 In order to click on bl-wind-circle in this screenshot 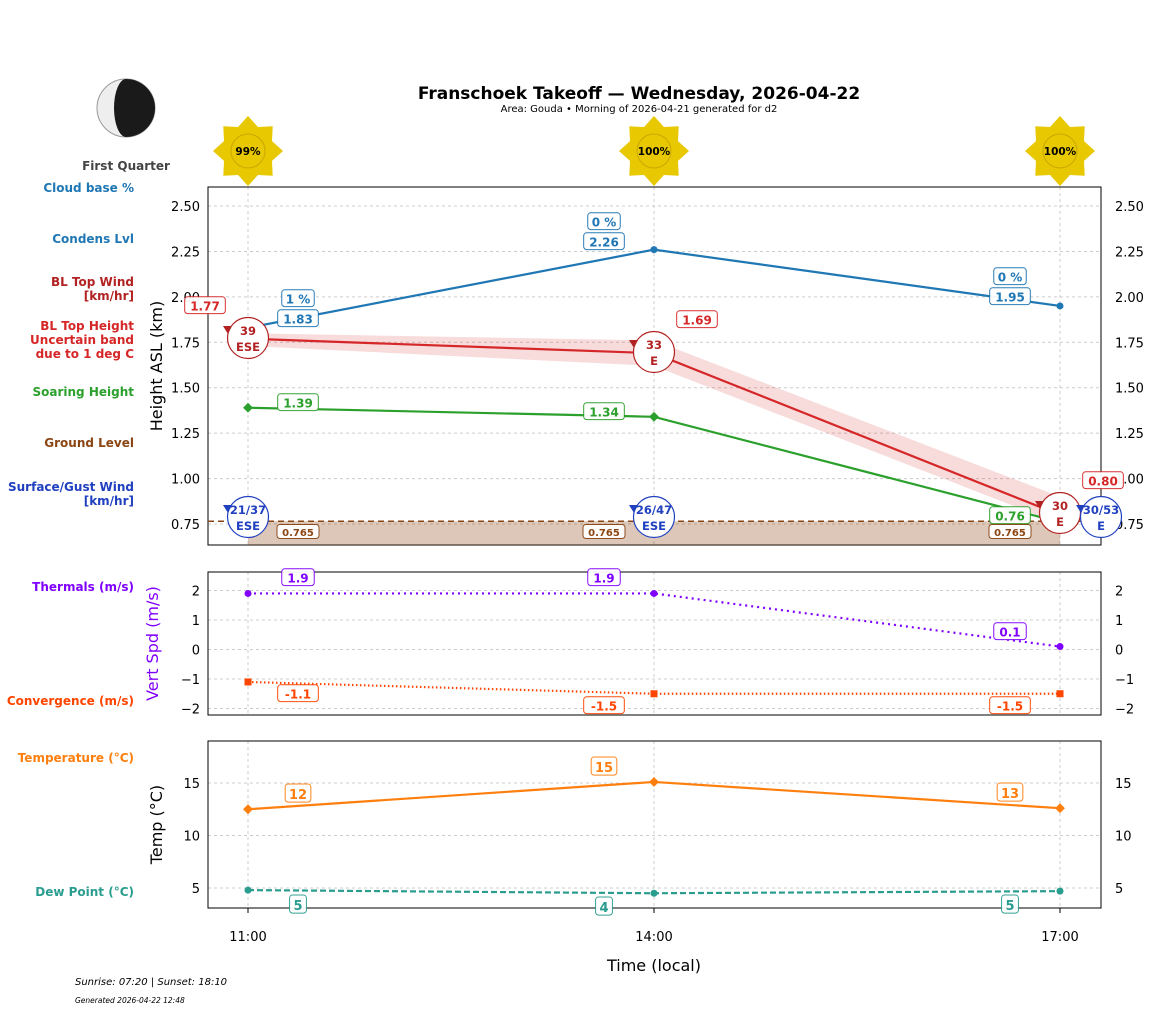, I will do `click(654, 352)`.